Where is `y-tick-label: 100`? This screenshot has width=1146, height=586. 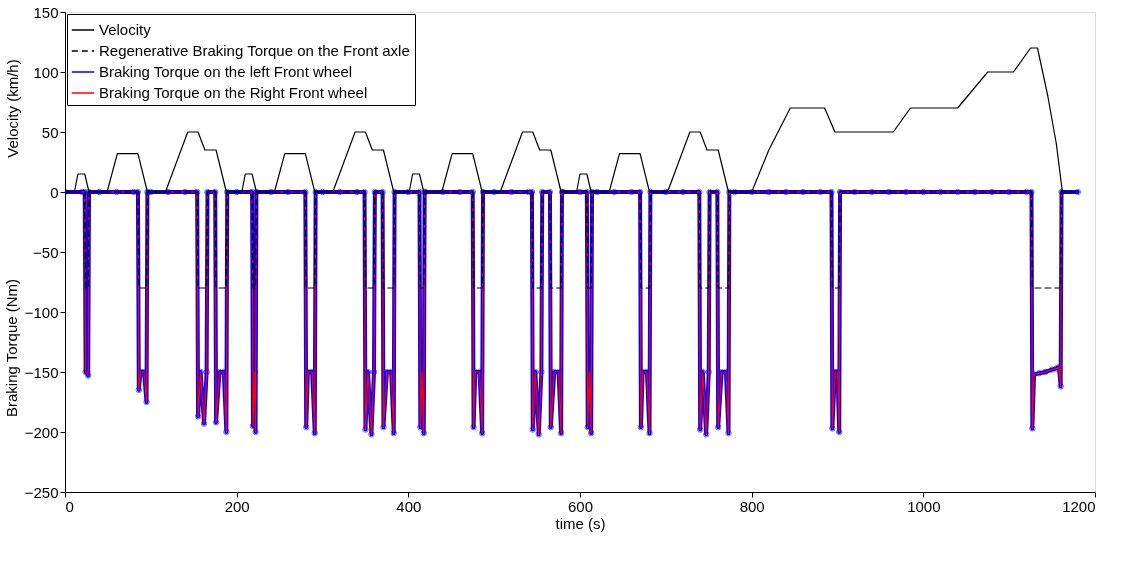
y-tick-label: 100 is located at coordinates (46, 72).